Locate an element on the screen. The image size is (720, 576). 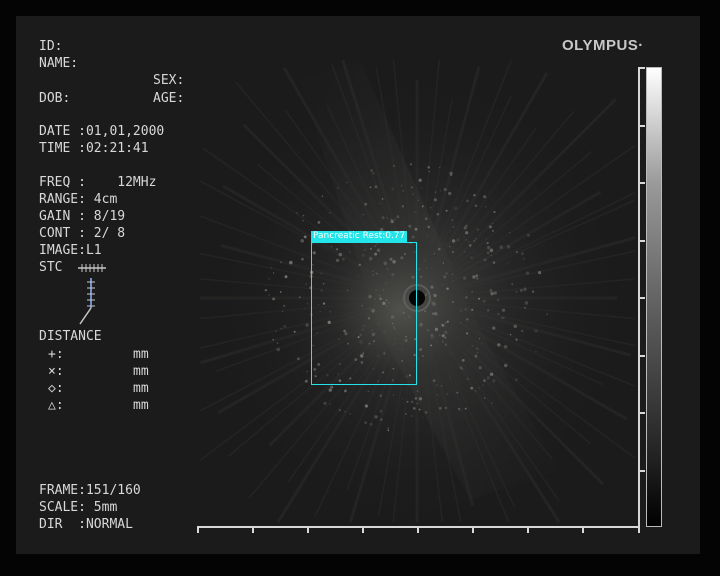
sex-label: SEX: is located at coordinates (169, 80).